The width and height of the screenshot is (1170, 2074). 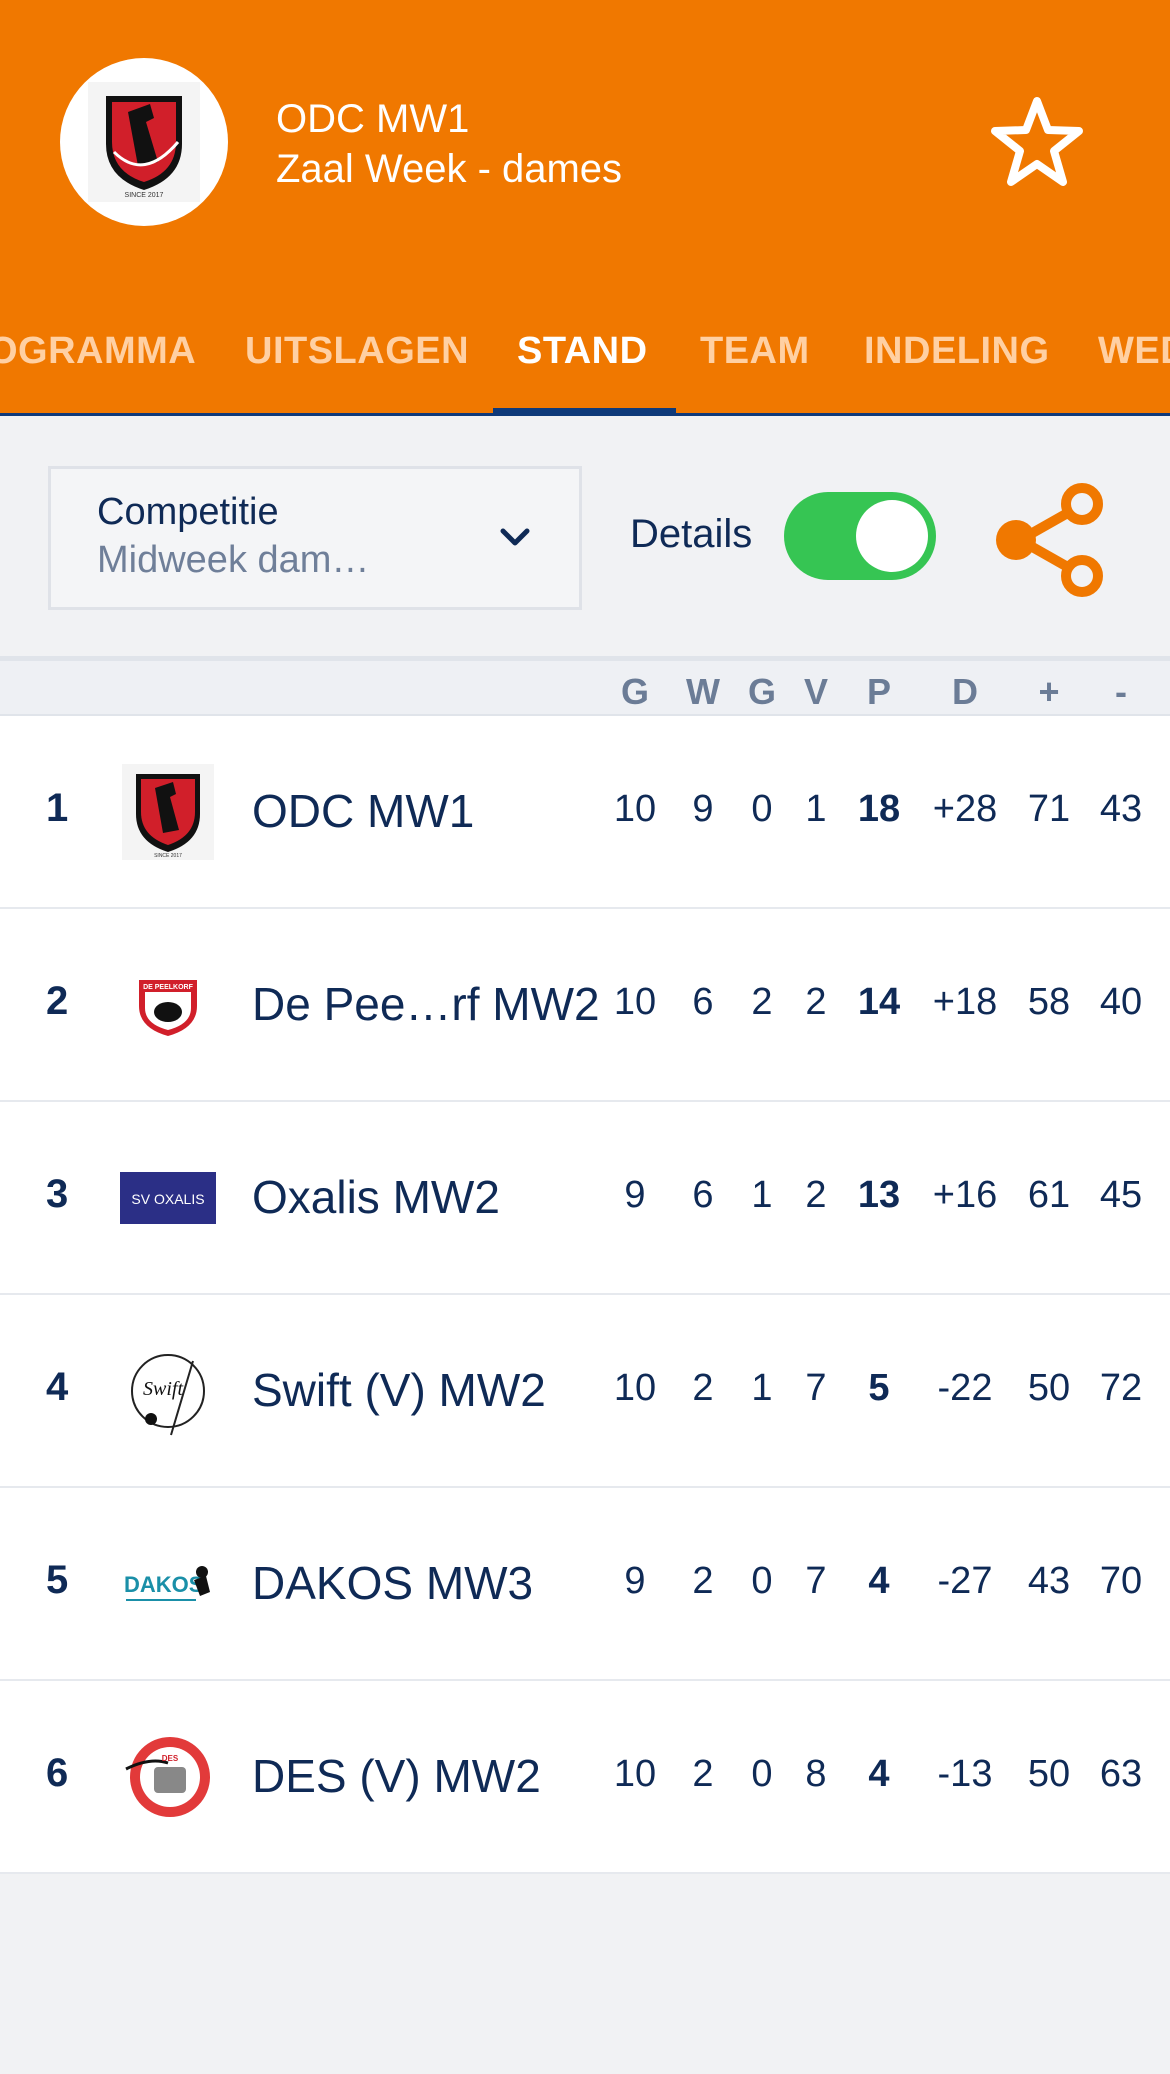 What do you see at coordinates (57, 1001) in the screenshot?
I see `rank: 2` at bounding box center [57, 1001].